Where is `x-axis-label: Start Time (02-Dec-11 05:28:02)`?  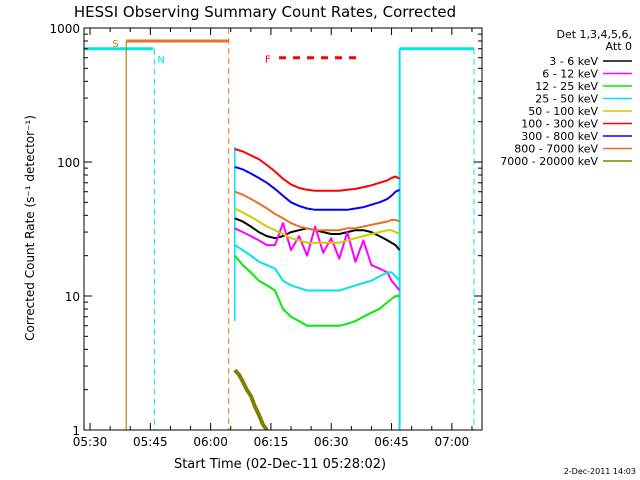
x-axis-label: Start Time (02-Dec-11 05:28:02) is located at coordinates (280, 464).